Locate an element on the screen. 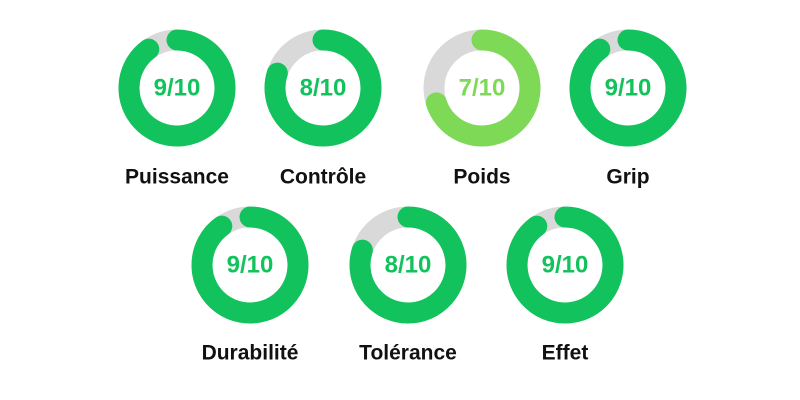 The height and width of the screenshot is (400, 800). rating-item: 8/10 Contrôle is located at coordinates (323, 109).